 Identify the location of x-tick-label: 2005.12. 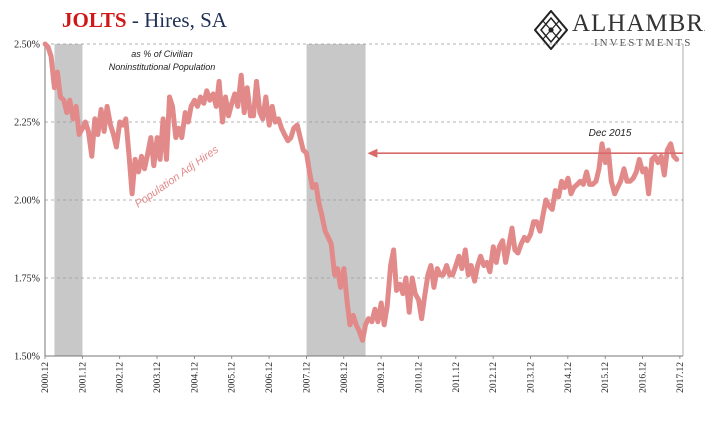
(233, 377).